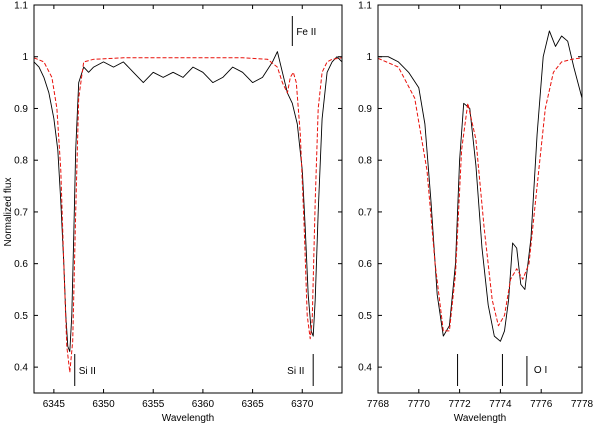  I want to click on x-tick-label: 6370, so click(302, 404).